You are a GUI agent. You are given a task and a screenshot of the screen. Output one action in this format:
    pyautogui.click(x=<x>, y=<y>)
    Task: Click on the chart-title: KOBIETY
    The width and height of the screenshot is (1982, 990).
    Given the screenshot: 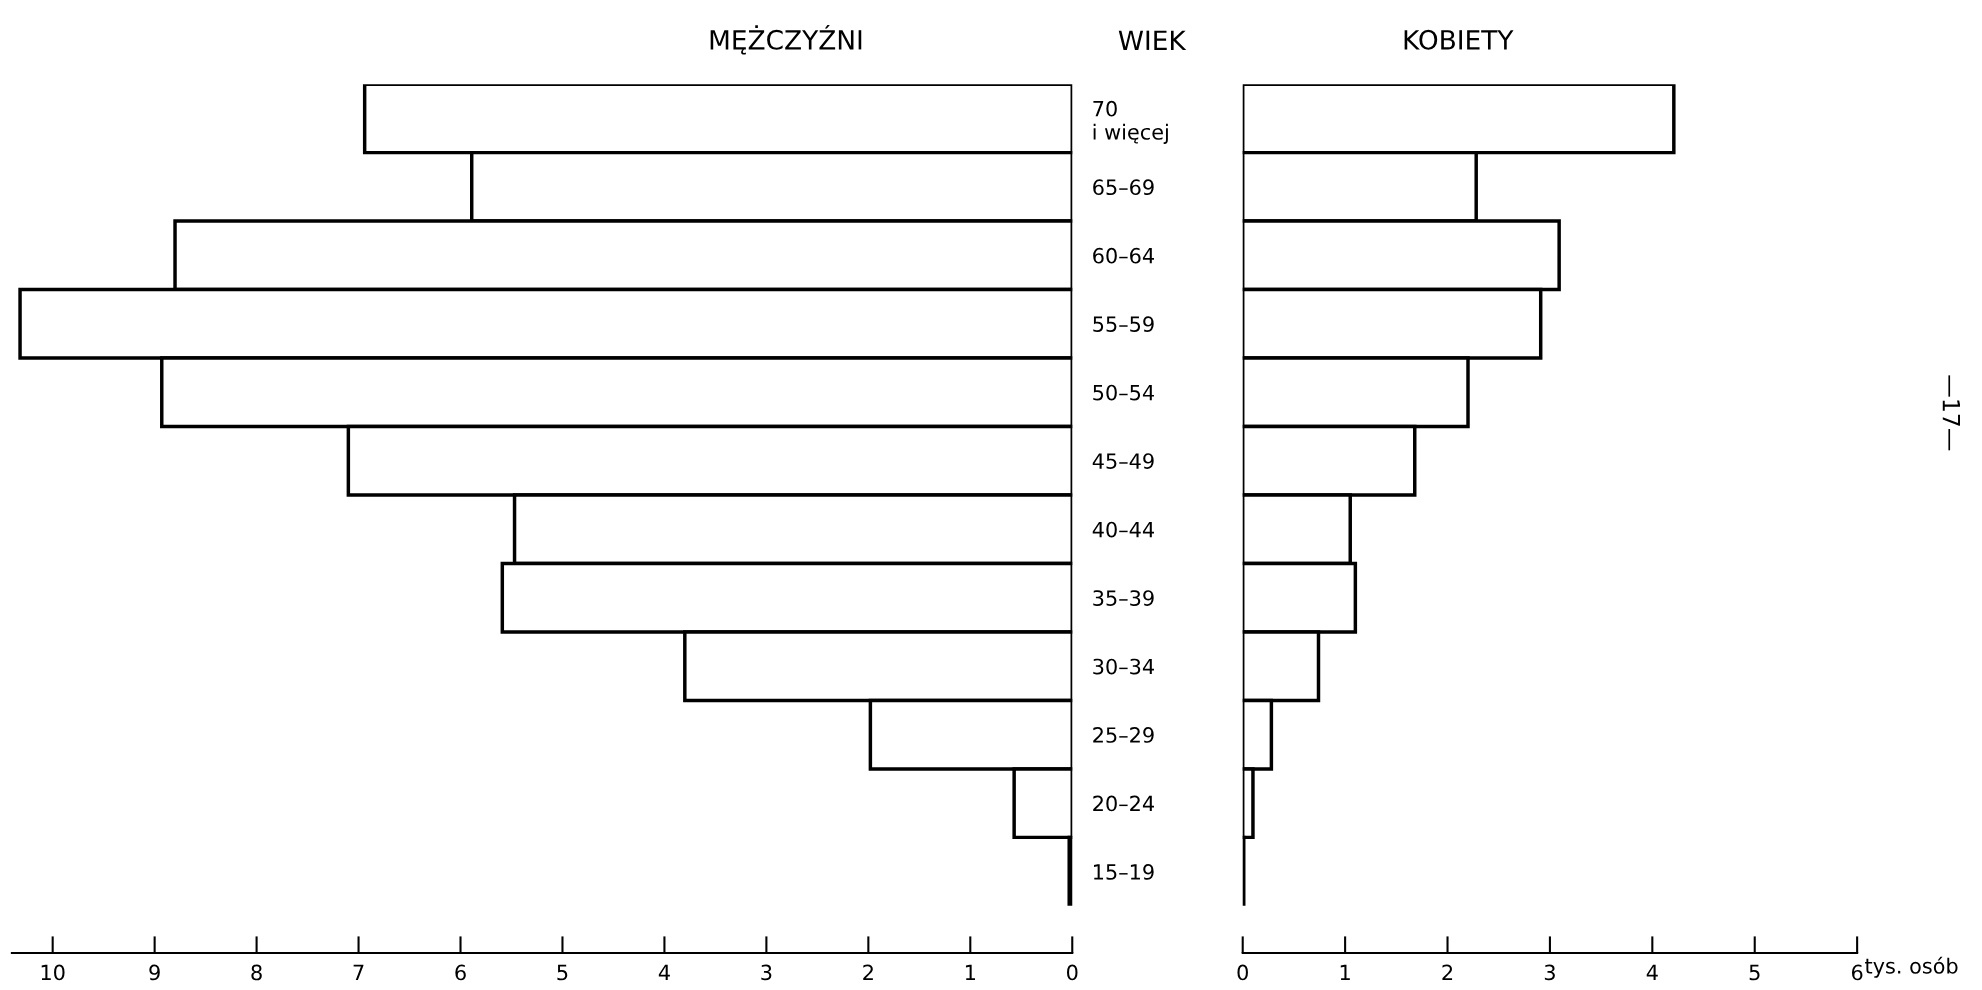 What is the action you would take?
    pyautogui.click(x=1459, y=39)
    